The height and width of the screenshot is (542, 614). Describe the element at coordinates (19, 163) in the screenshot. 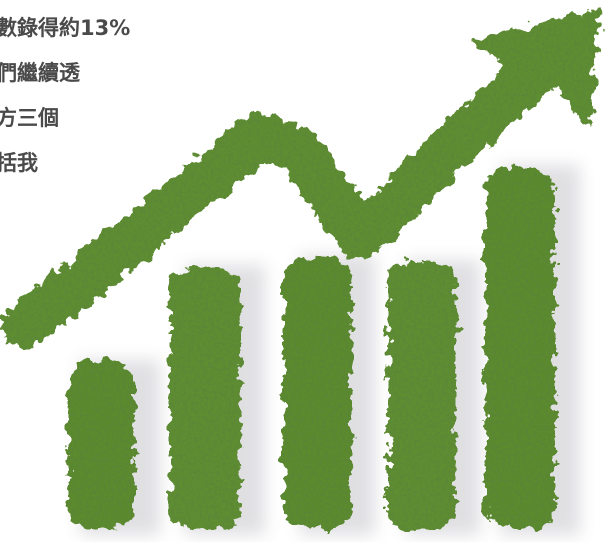

I see `text-line: 括我` at that location.